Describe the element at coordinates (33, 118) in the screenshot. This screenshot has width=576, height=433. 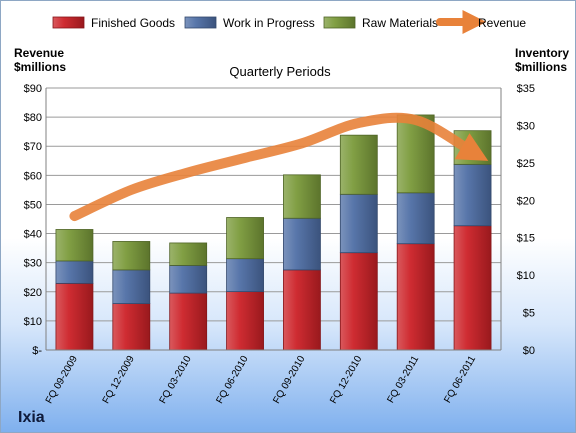
I see `left-tick-label: $80` at that location.